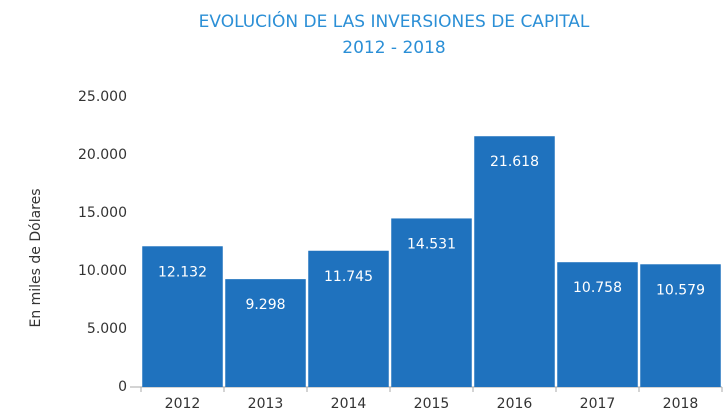 This screenshot has height=413, width=726. What do you see at coordinates (36, 257) in the screenshot?
I see `y-axis-label: En miles de Dólares` at bounding box center [36, 257].